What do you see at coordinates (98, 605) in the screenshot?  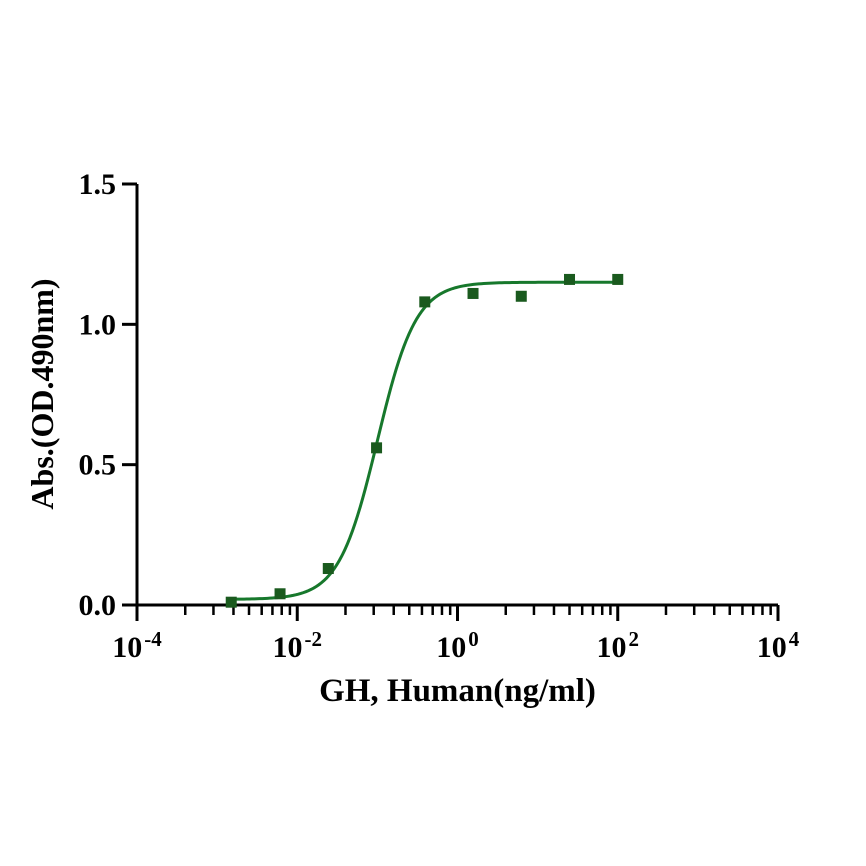 I see `y-tick-label: 0.0` at bounding box center [98, 605].